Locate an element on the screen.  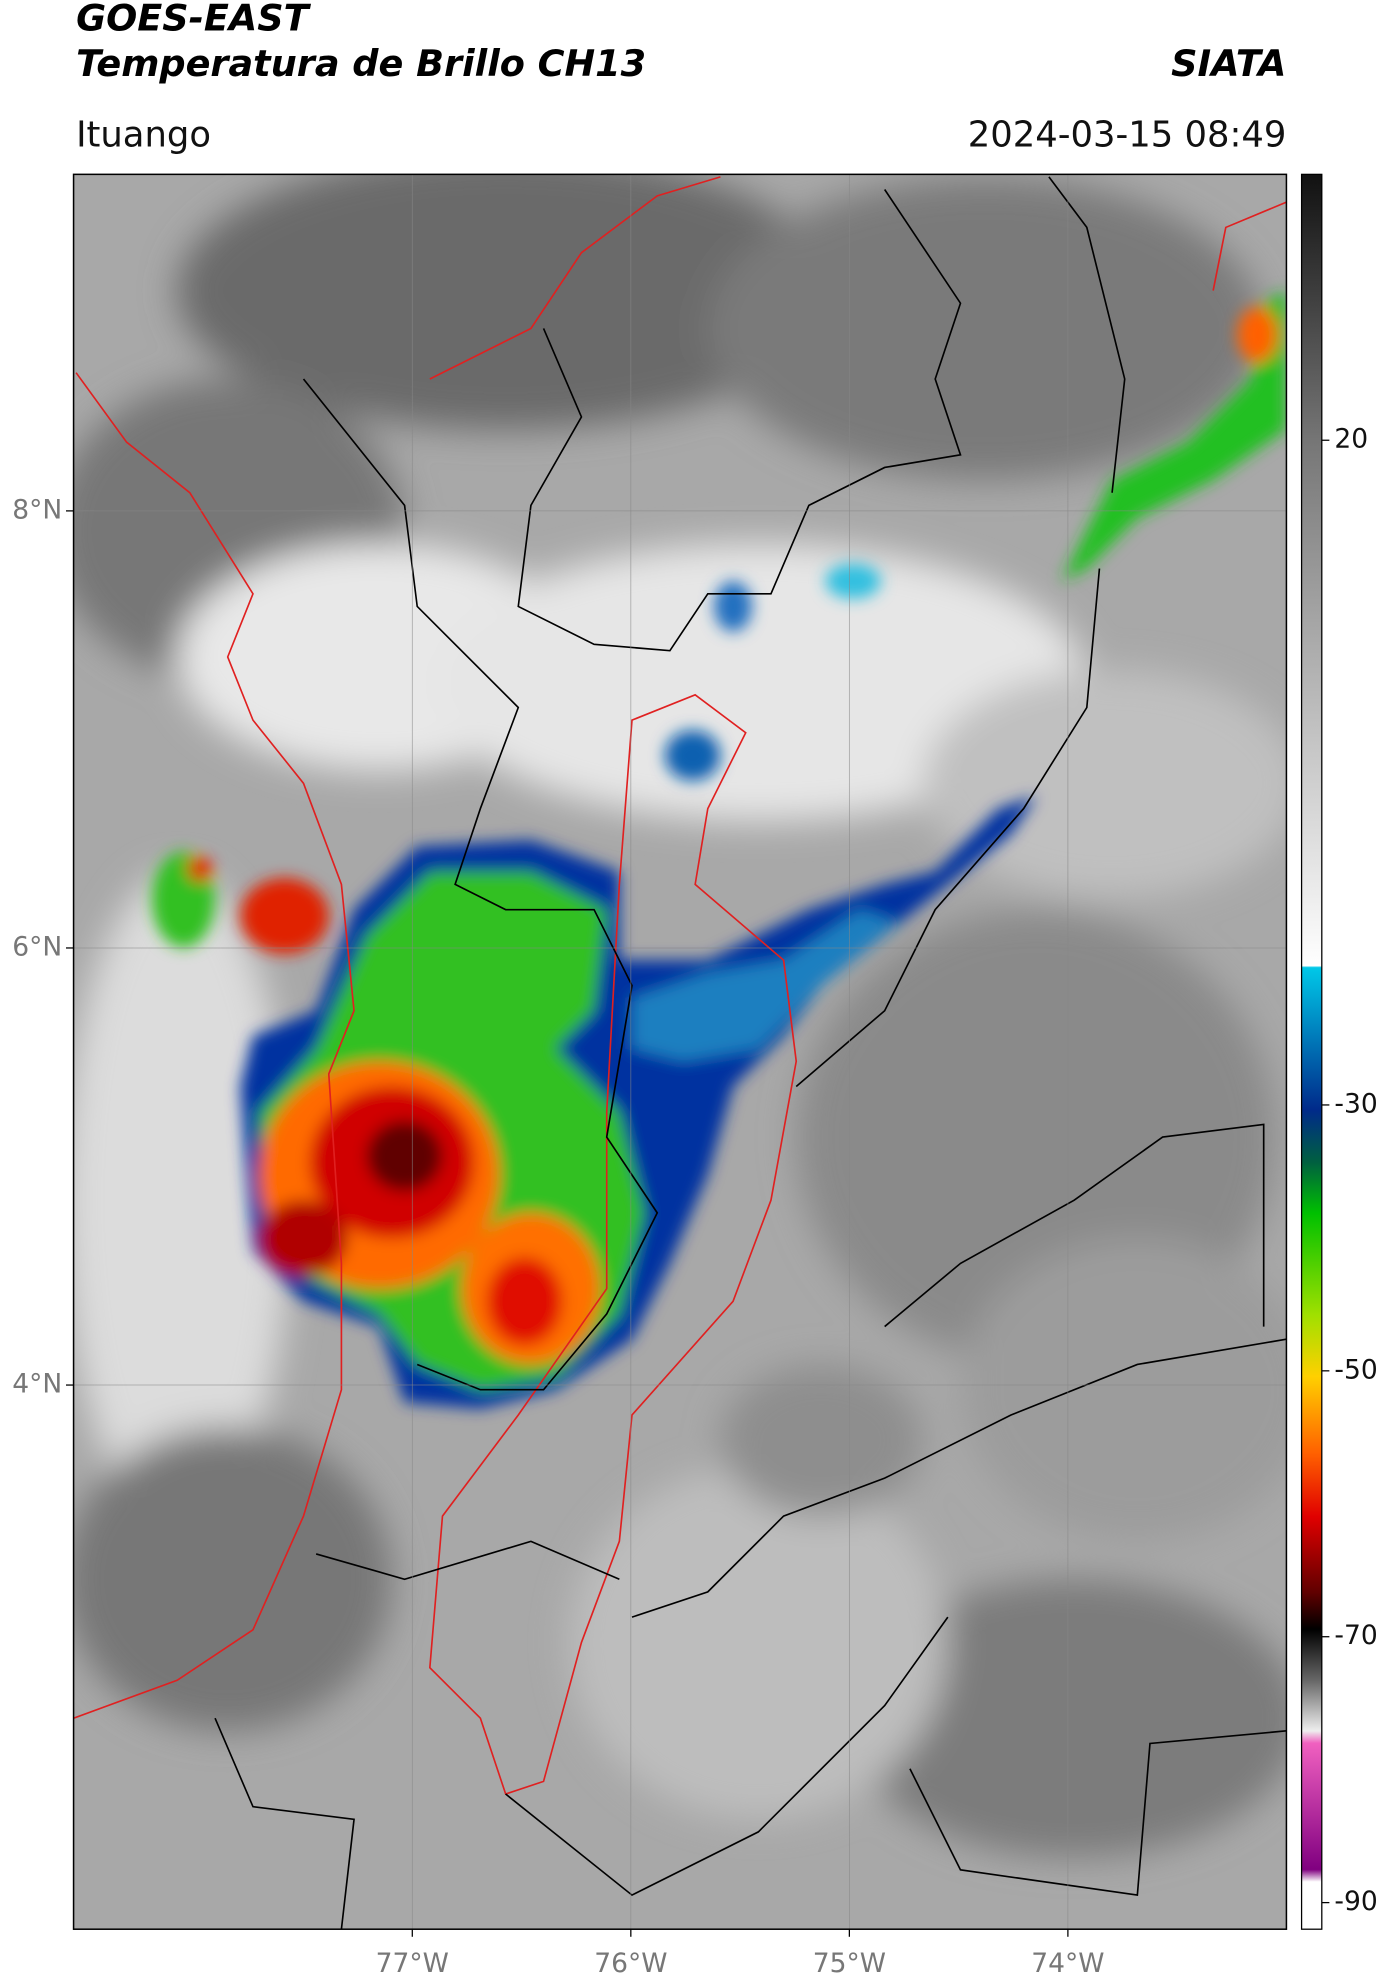
x-tick-label: 74°W is located at coordinates (1067, 1963).